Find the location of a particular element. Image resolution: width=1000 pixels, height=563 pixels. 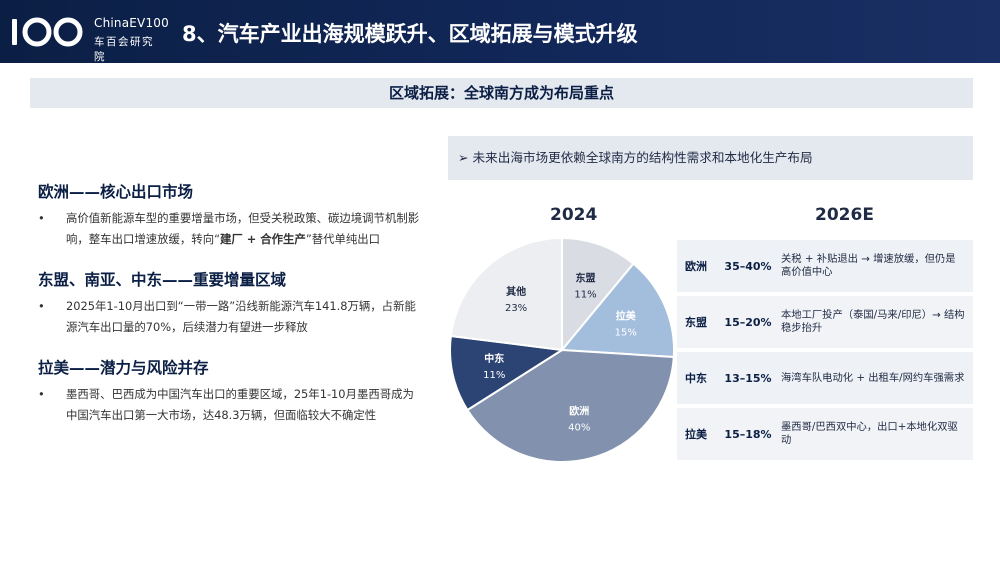

section-subtitle: 区域拓展：全球南方成为布局重点 is located at coordinates (501, 93).